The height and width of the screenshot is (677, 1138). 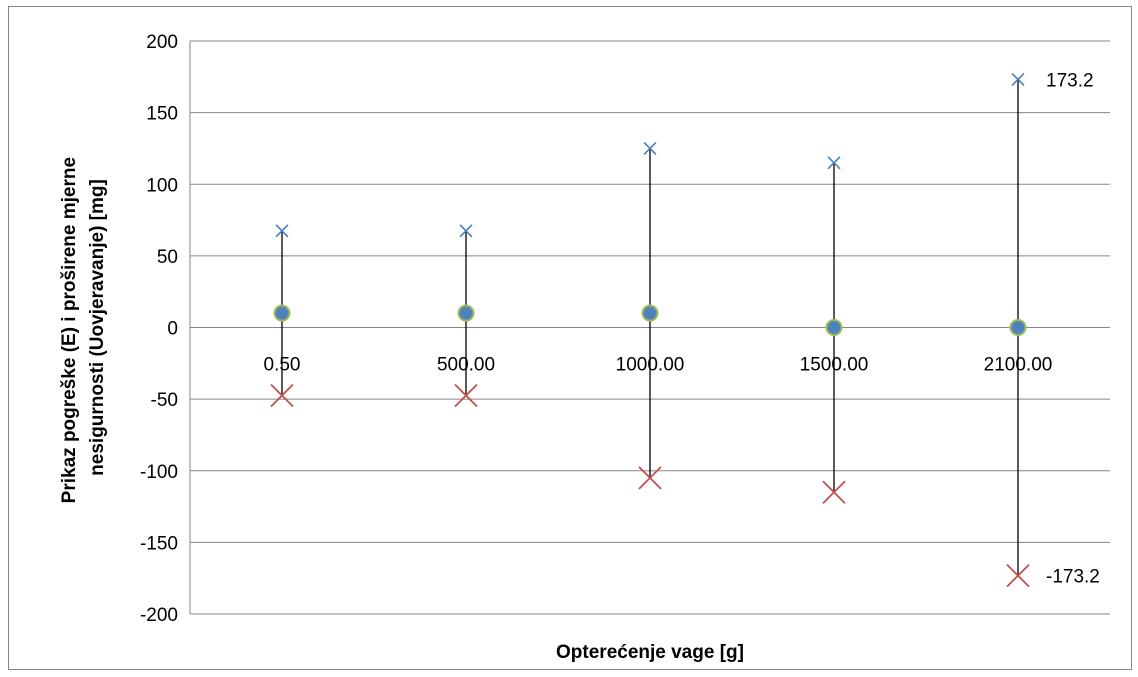 What do you see at coordinates (1073, 577) in the screenshot?
I see `data-label-min: -173.2` at bounding box center [1073, 577].